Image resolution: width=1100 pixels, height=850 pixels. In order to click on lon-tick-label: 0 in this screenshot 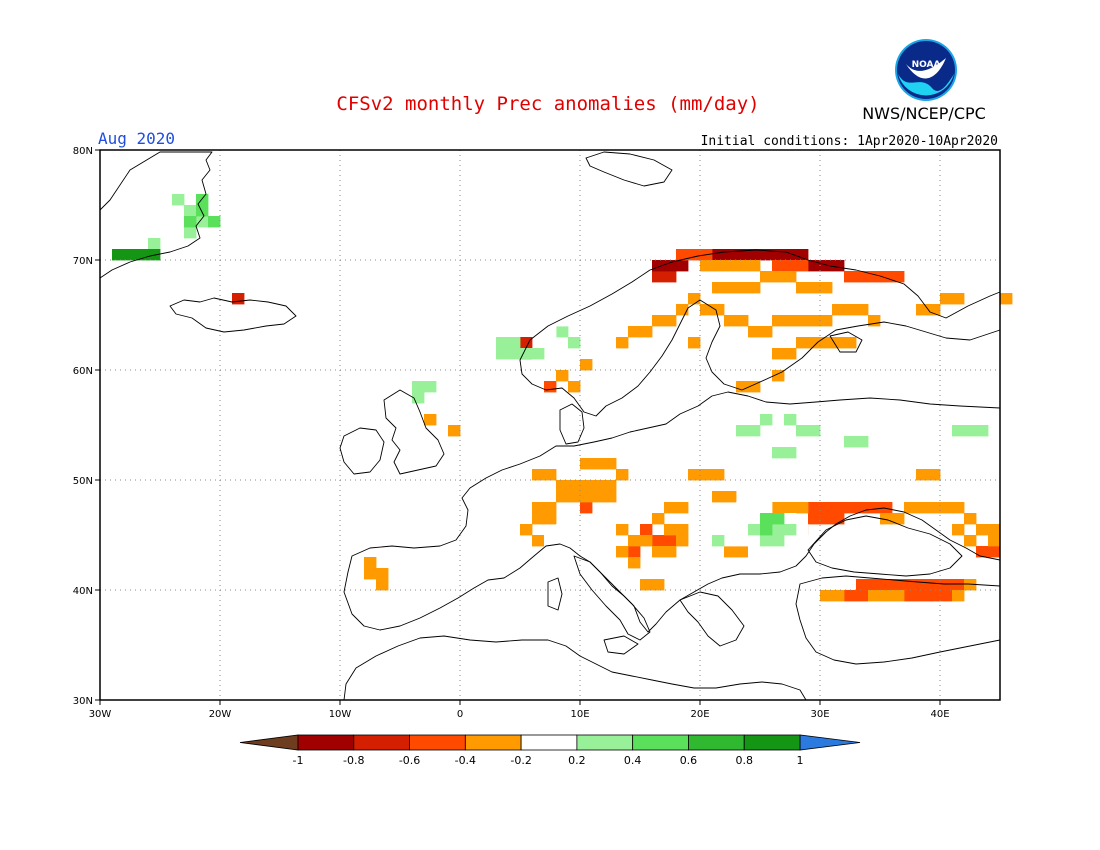, I will do `click(460, 714)`.